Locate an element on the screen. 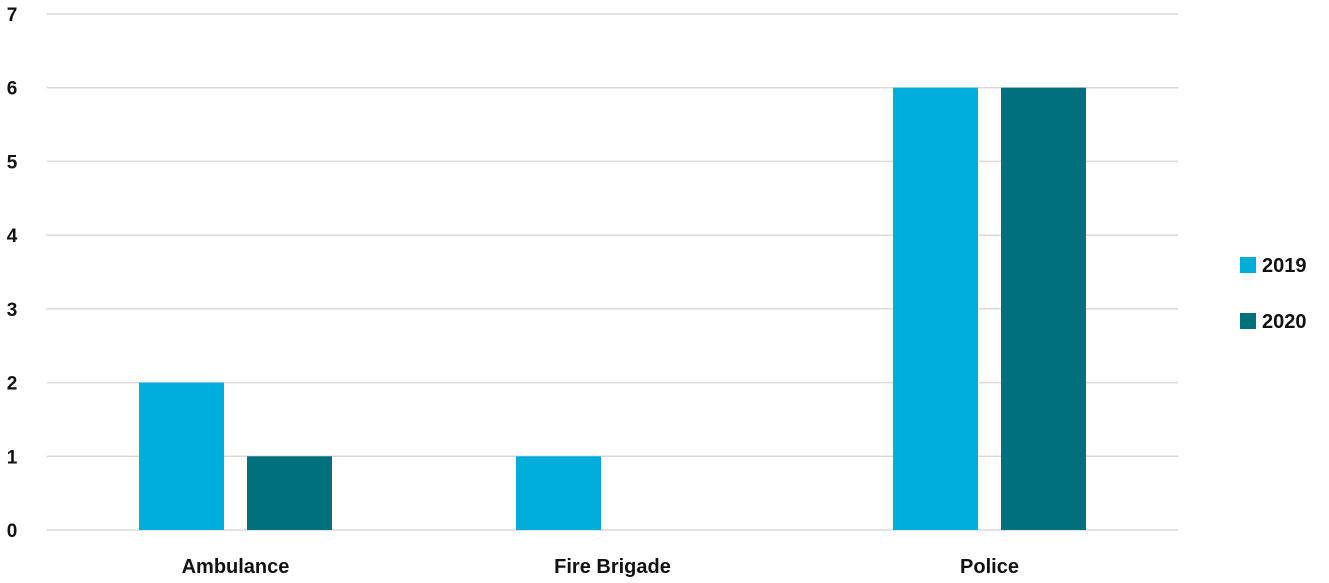 This screenshot has width=1329, height=583. y-tick-label-4: 4 is located at coordinates (12, 236).